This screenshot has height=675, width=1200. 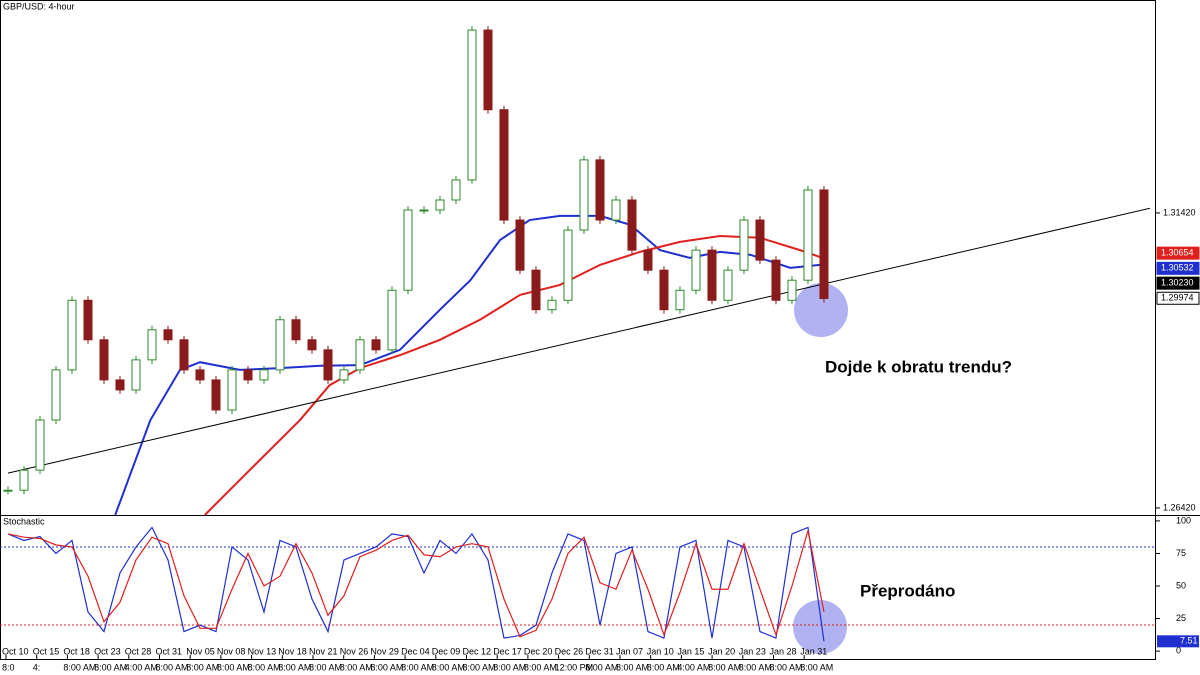 What do you see at coordinates (169, 651) in the screenshot?
I see `x-tick-label: Oct 31` at bounding box center [169, 651].